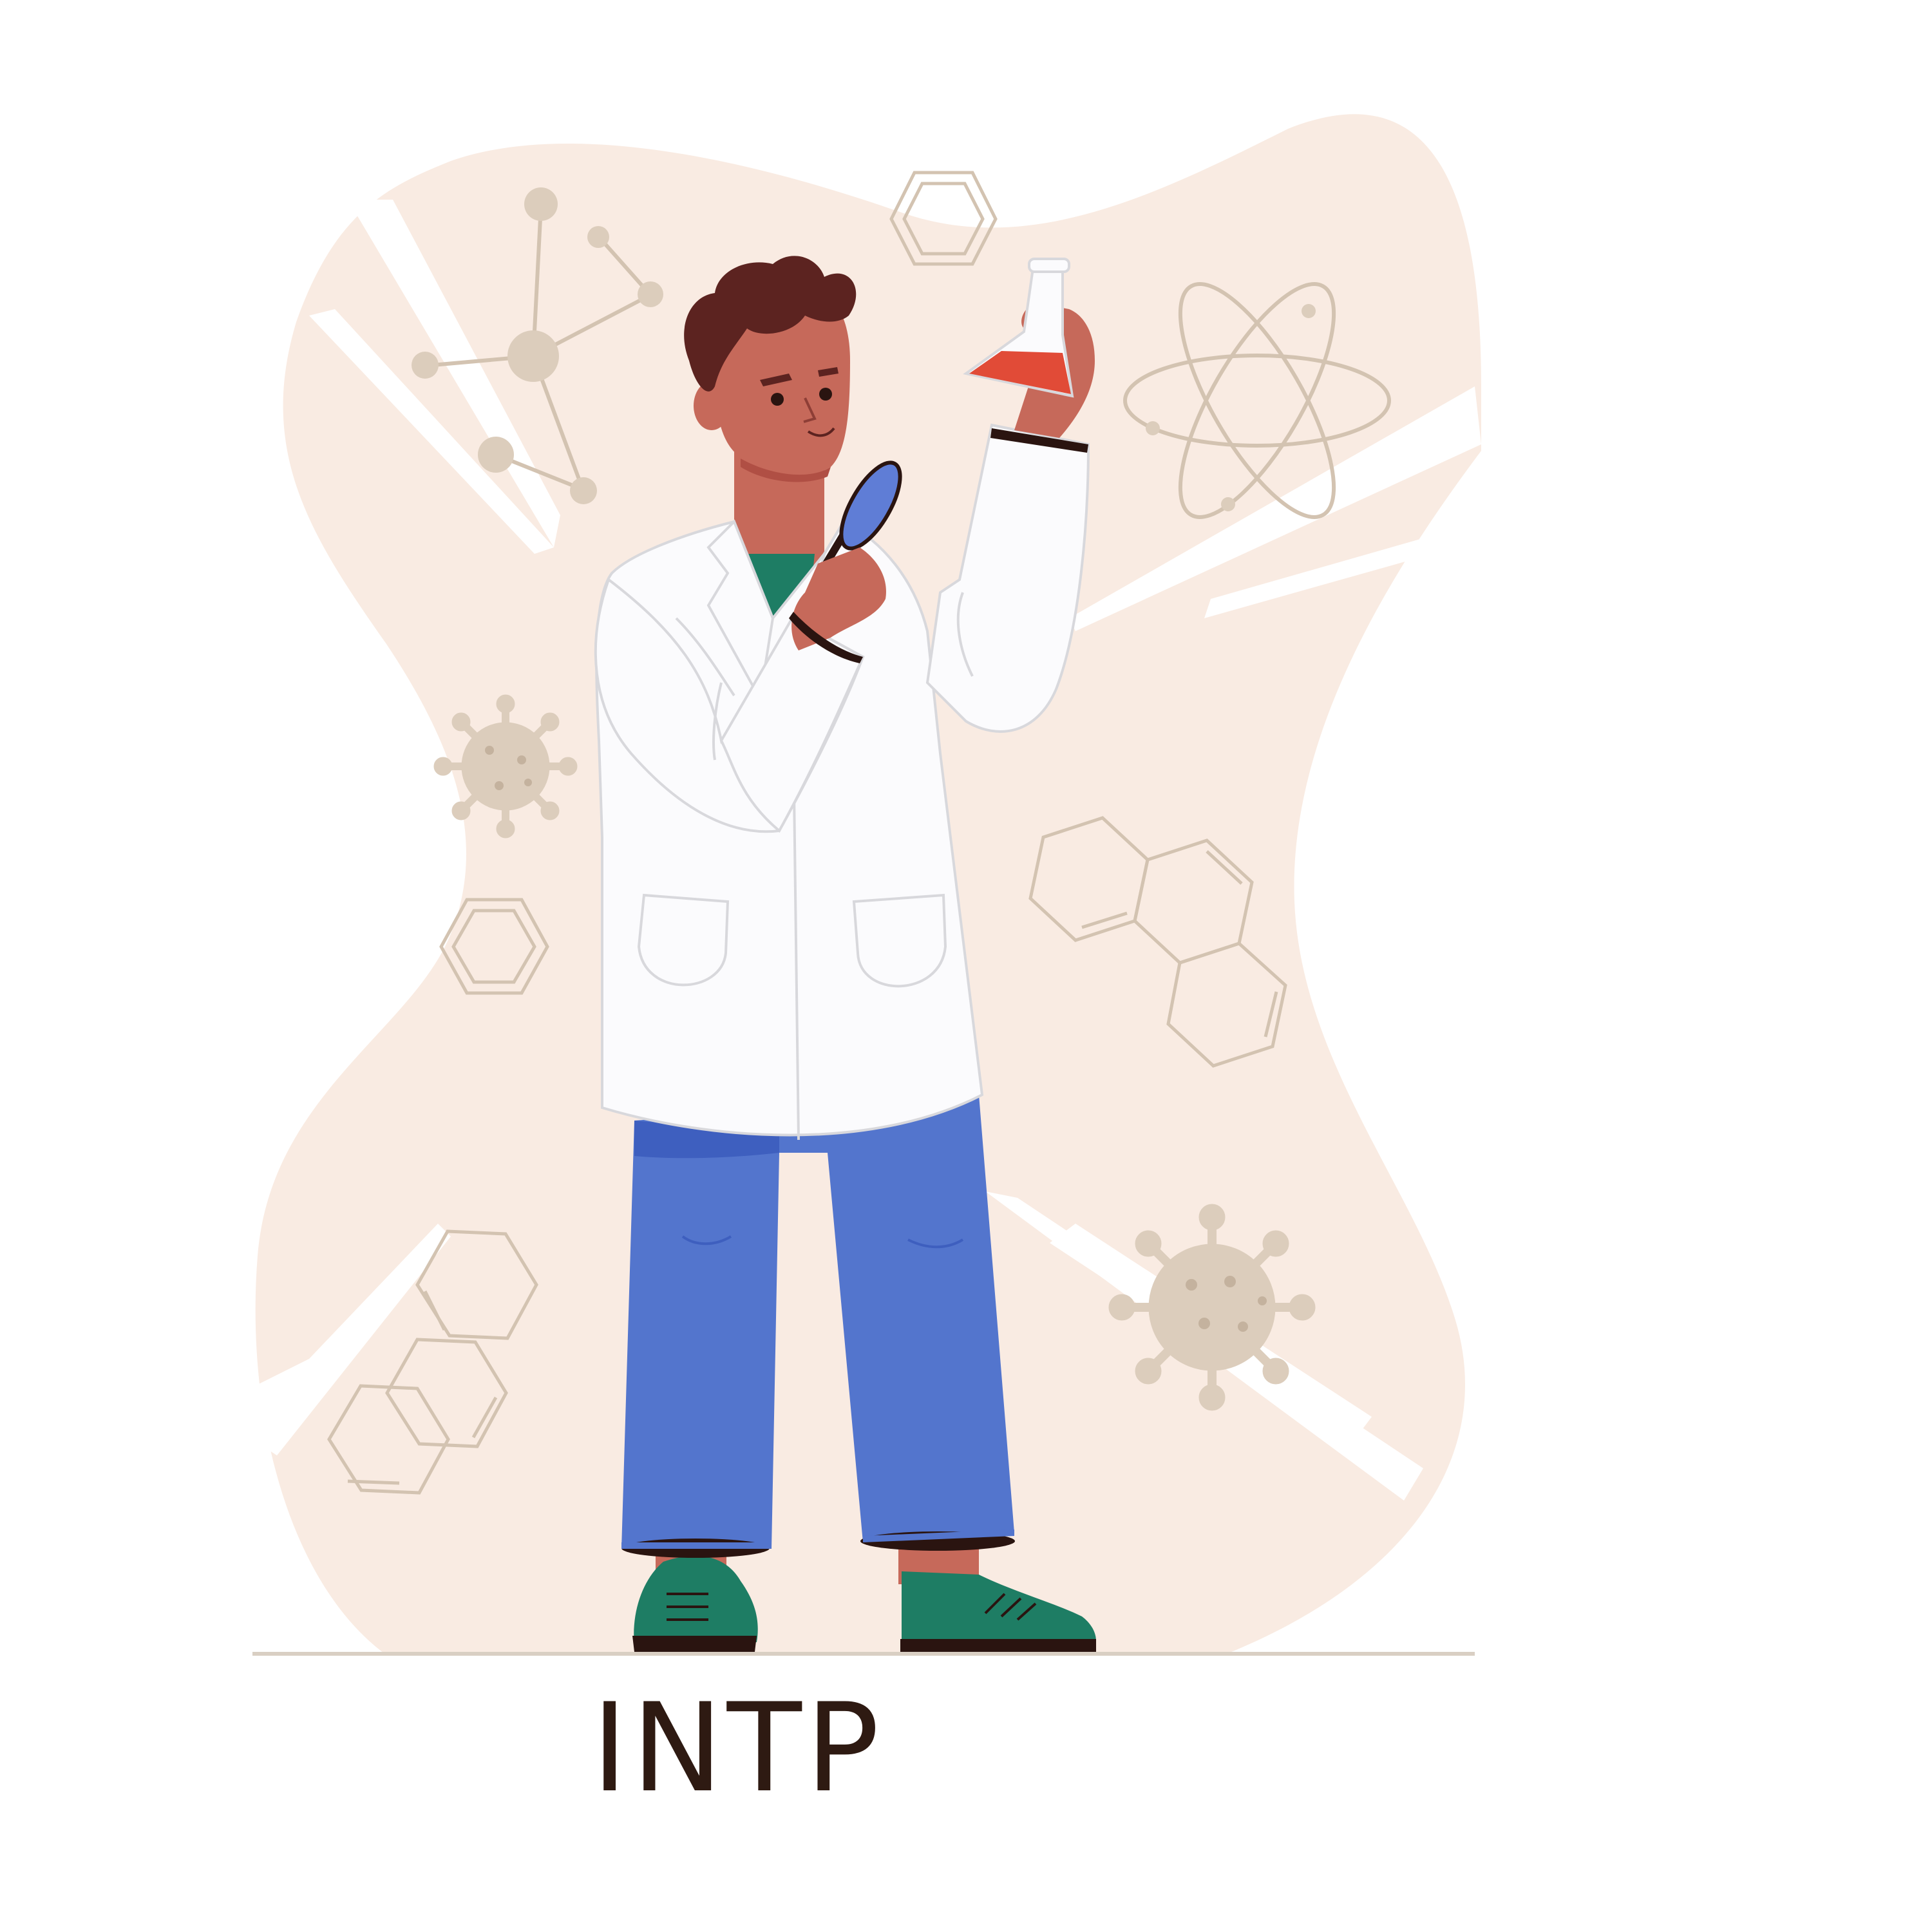 The image size is (1932, 1932). I want to click on lower-hand, so click(839, 598).